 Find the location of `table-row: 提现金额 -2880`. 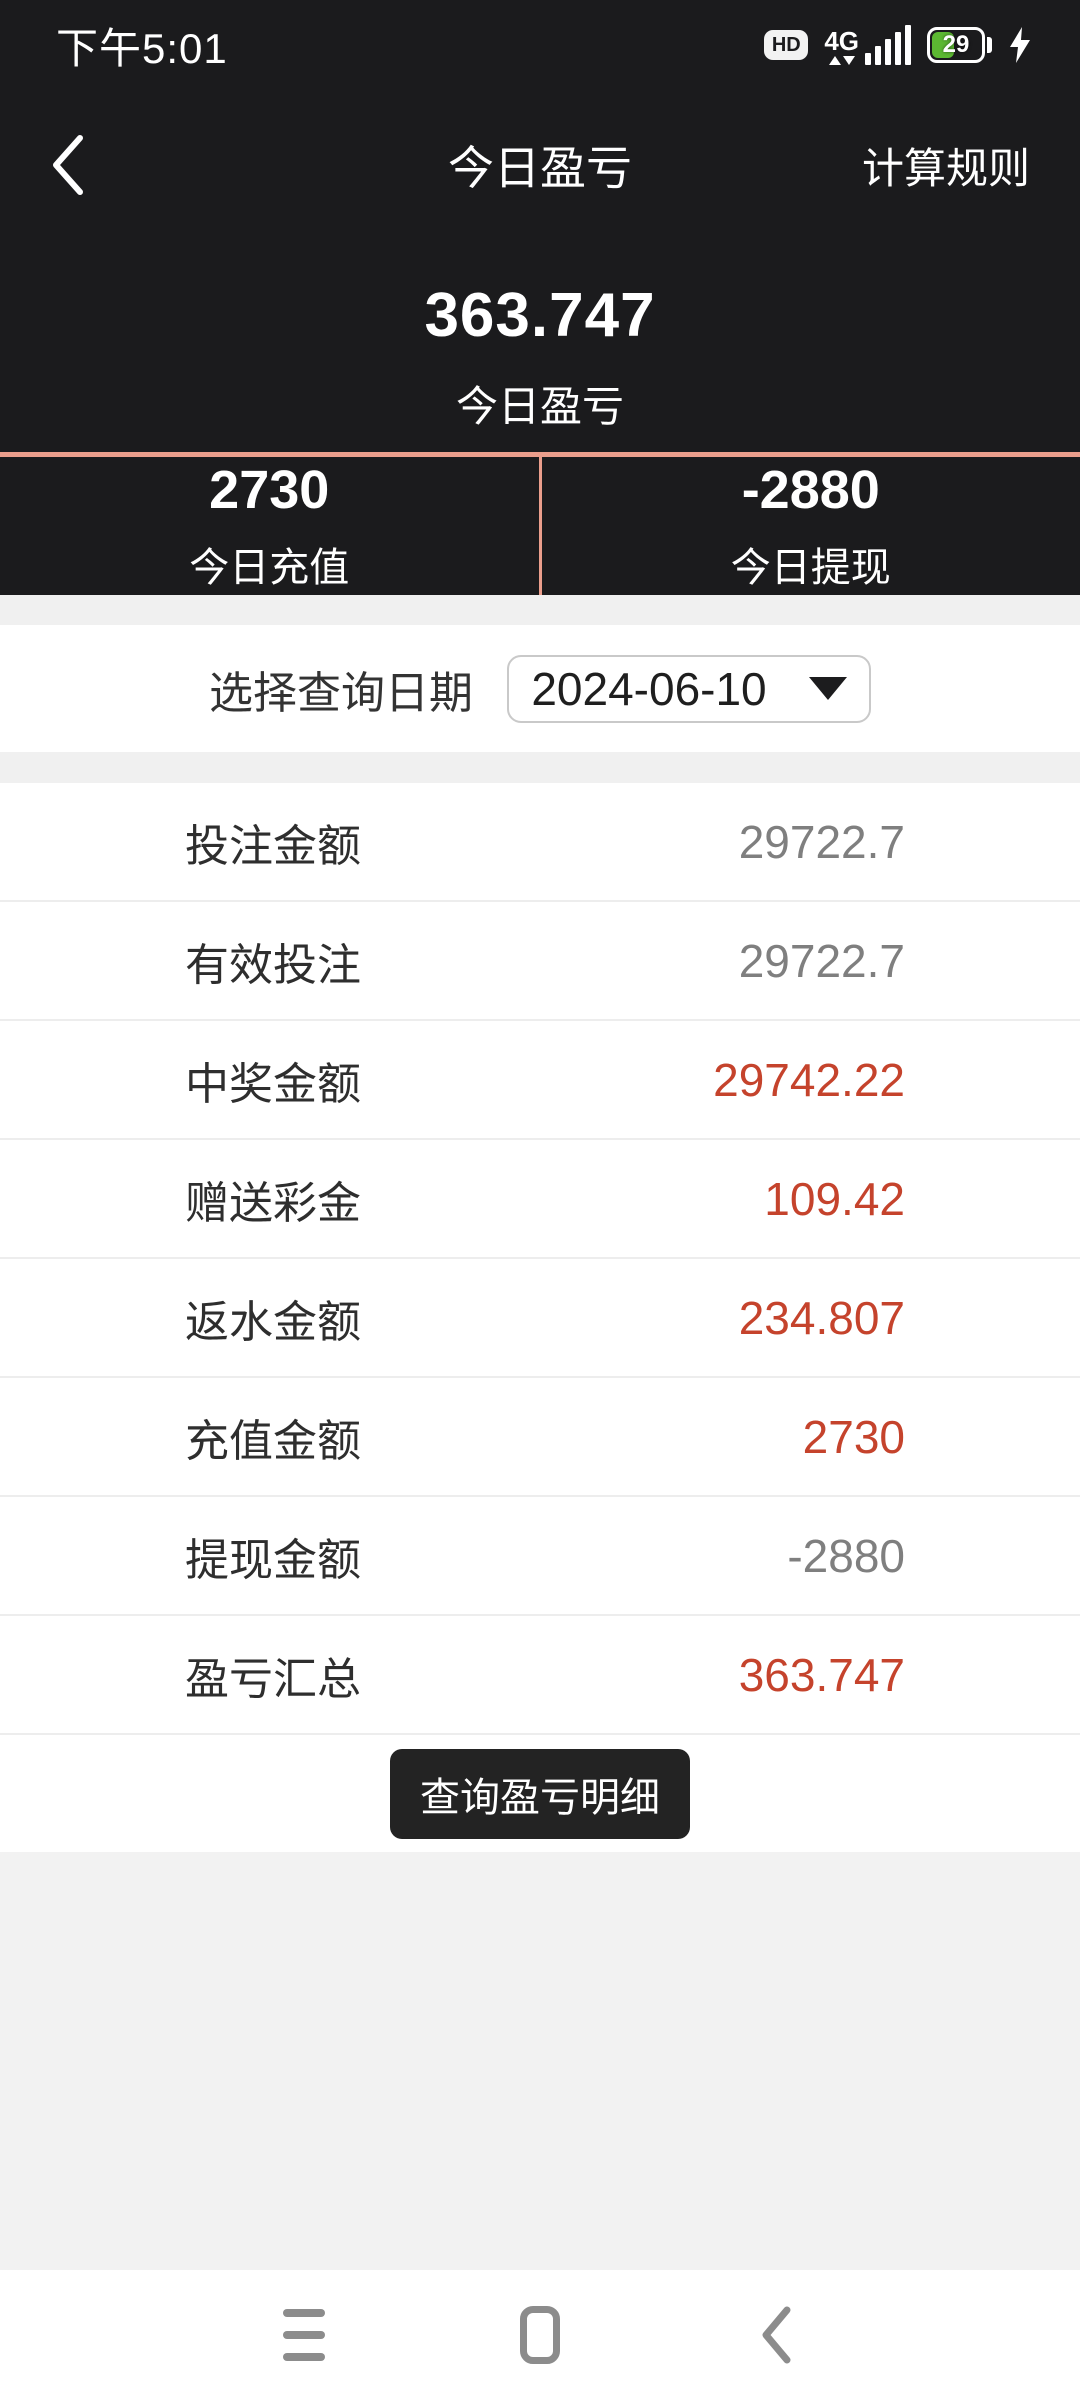

table-row: 提现金额 -2880 is located at coordinates (540, 1556).